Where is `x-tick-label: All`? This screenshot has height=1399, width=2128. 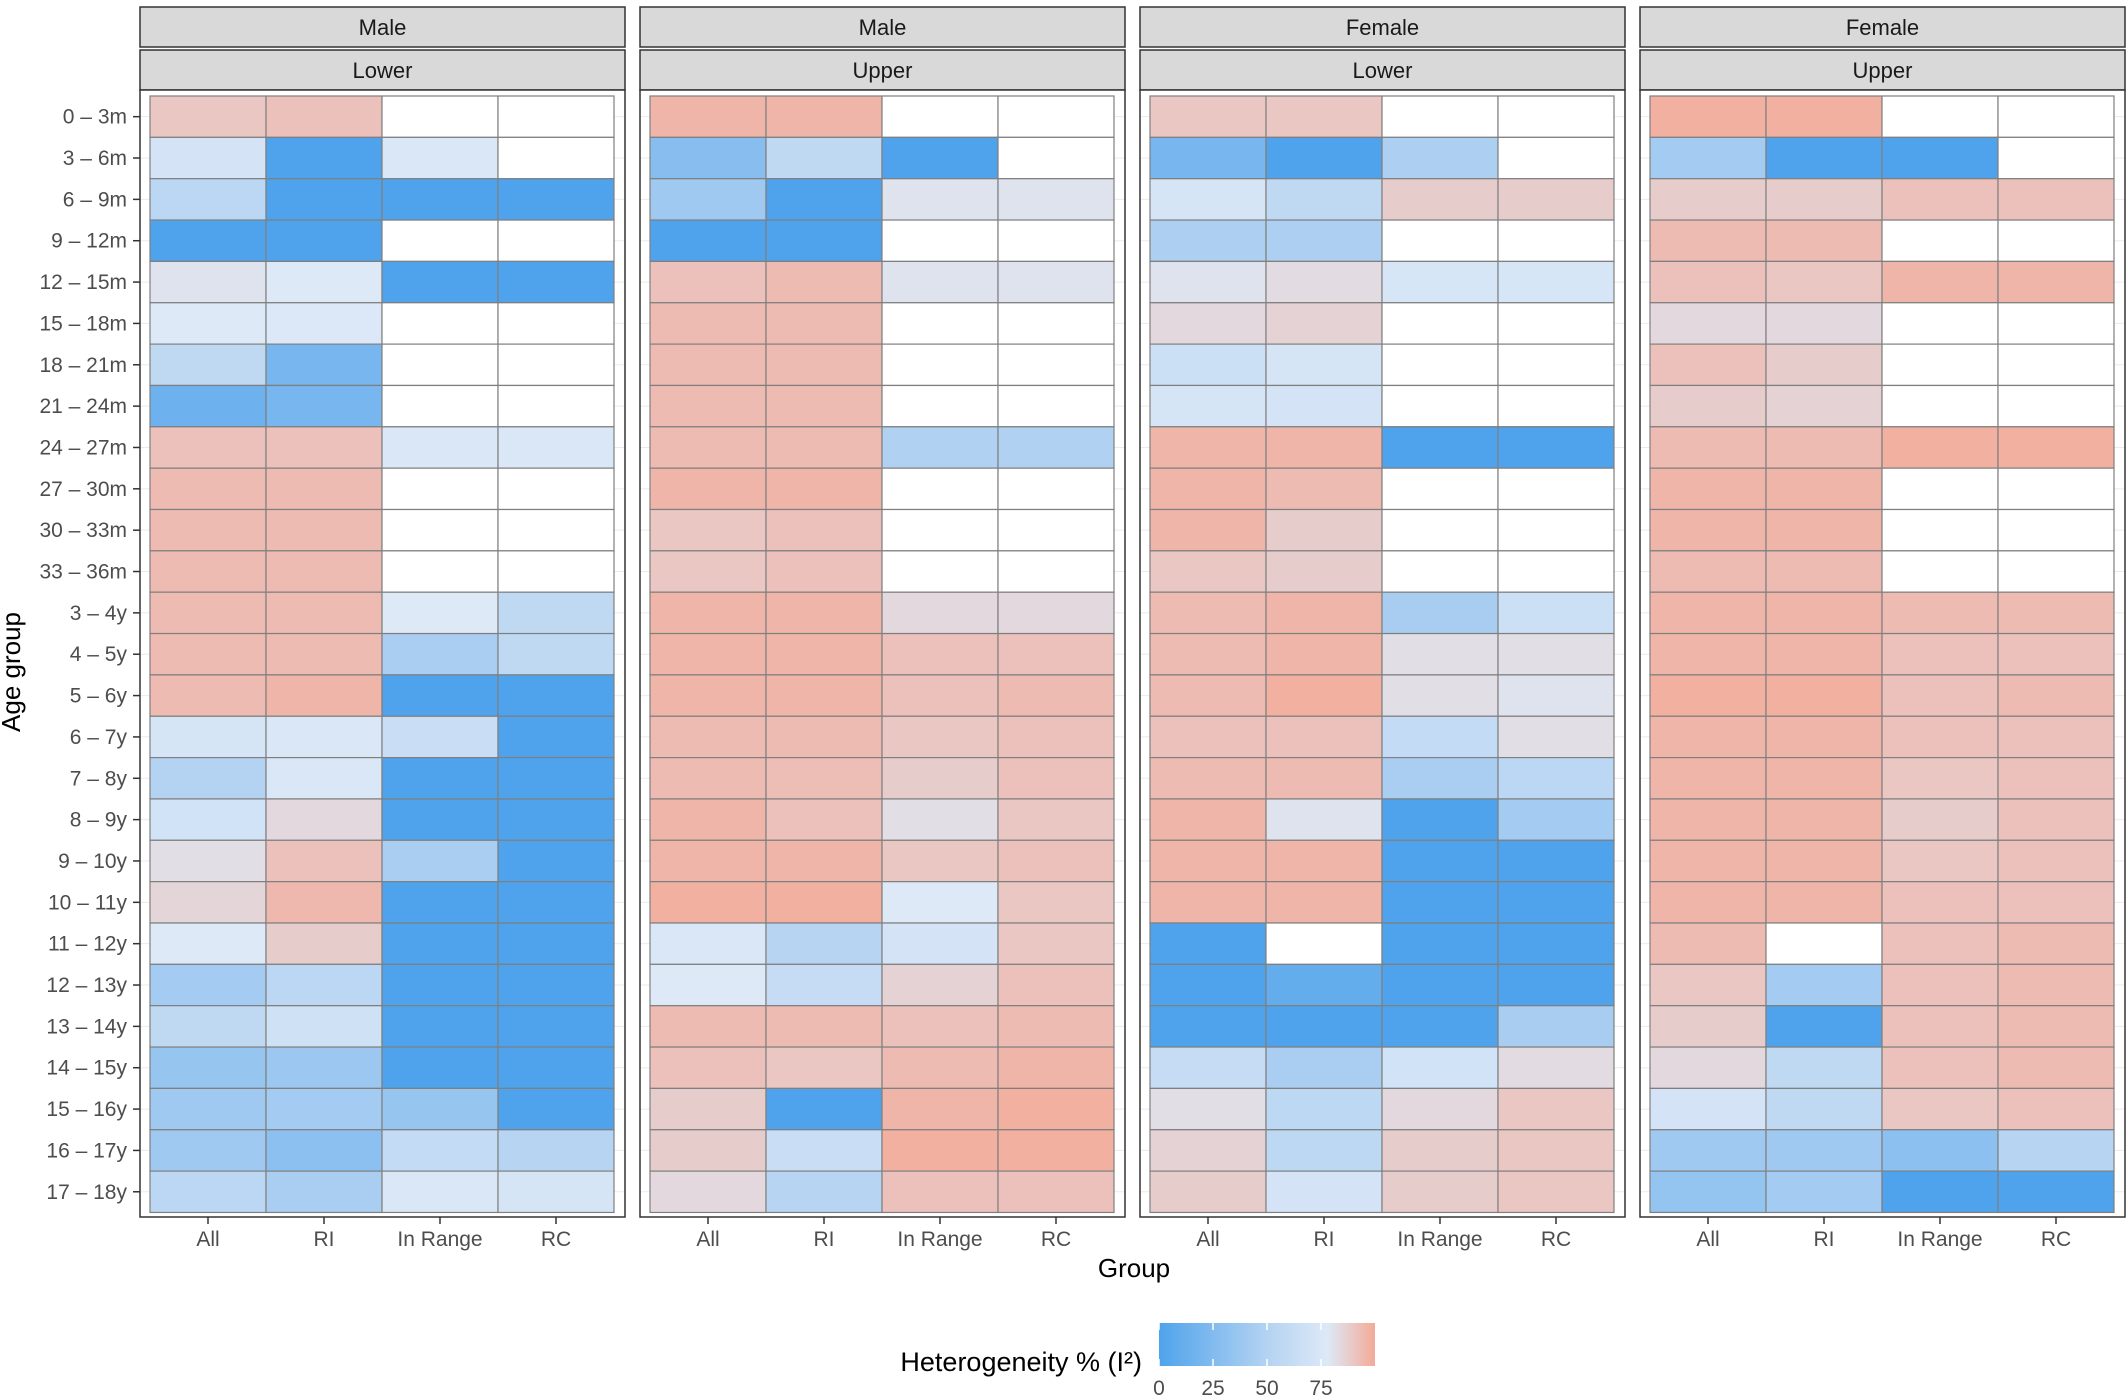
x-tick-label: All is located at coordinates (1707, 1239).